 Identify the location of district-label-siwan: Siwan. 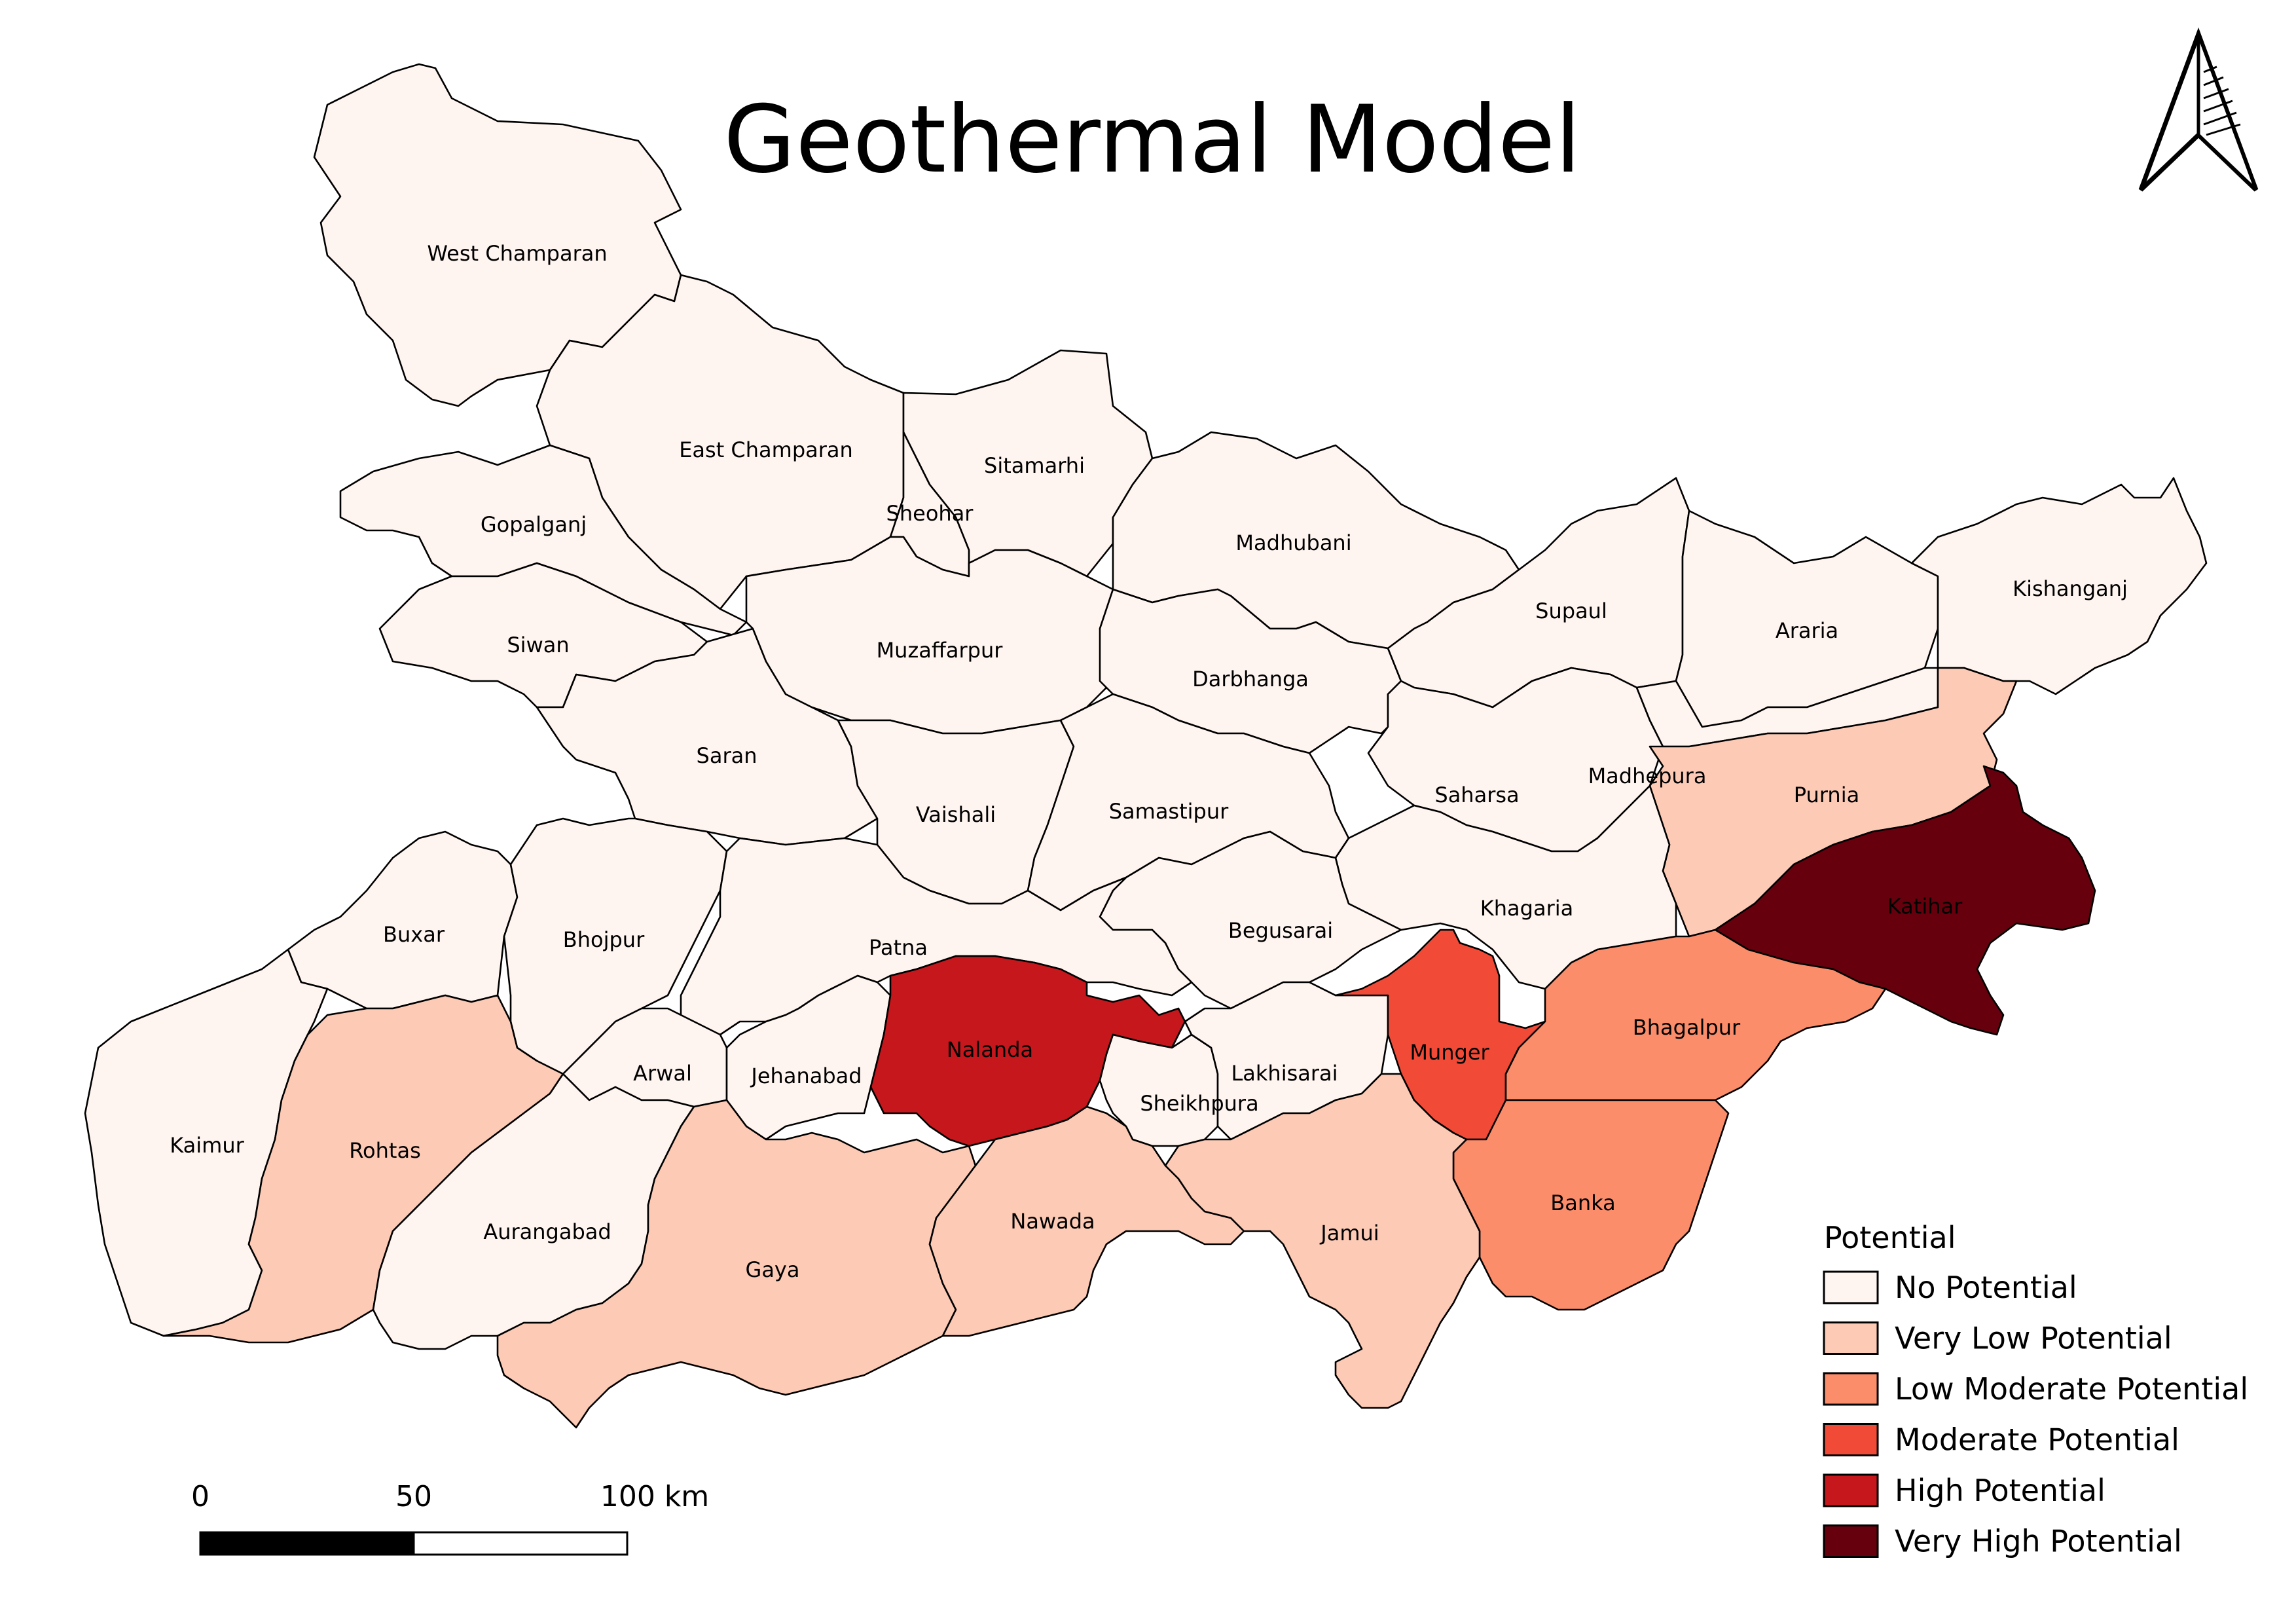
(538, 645).